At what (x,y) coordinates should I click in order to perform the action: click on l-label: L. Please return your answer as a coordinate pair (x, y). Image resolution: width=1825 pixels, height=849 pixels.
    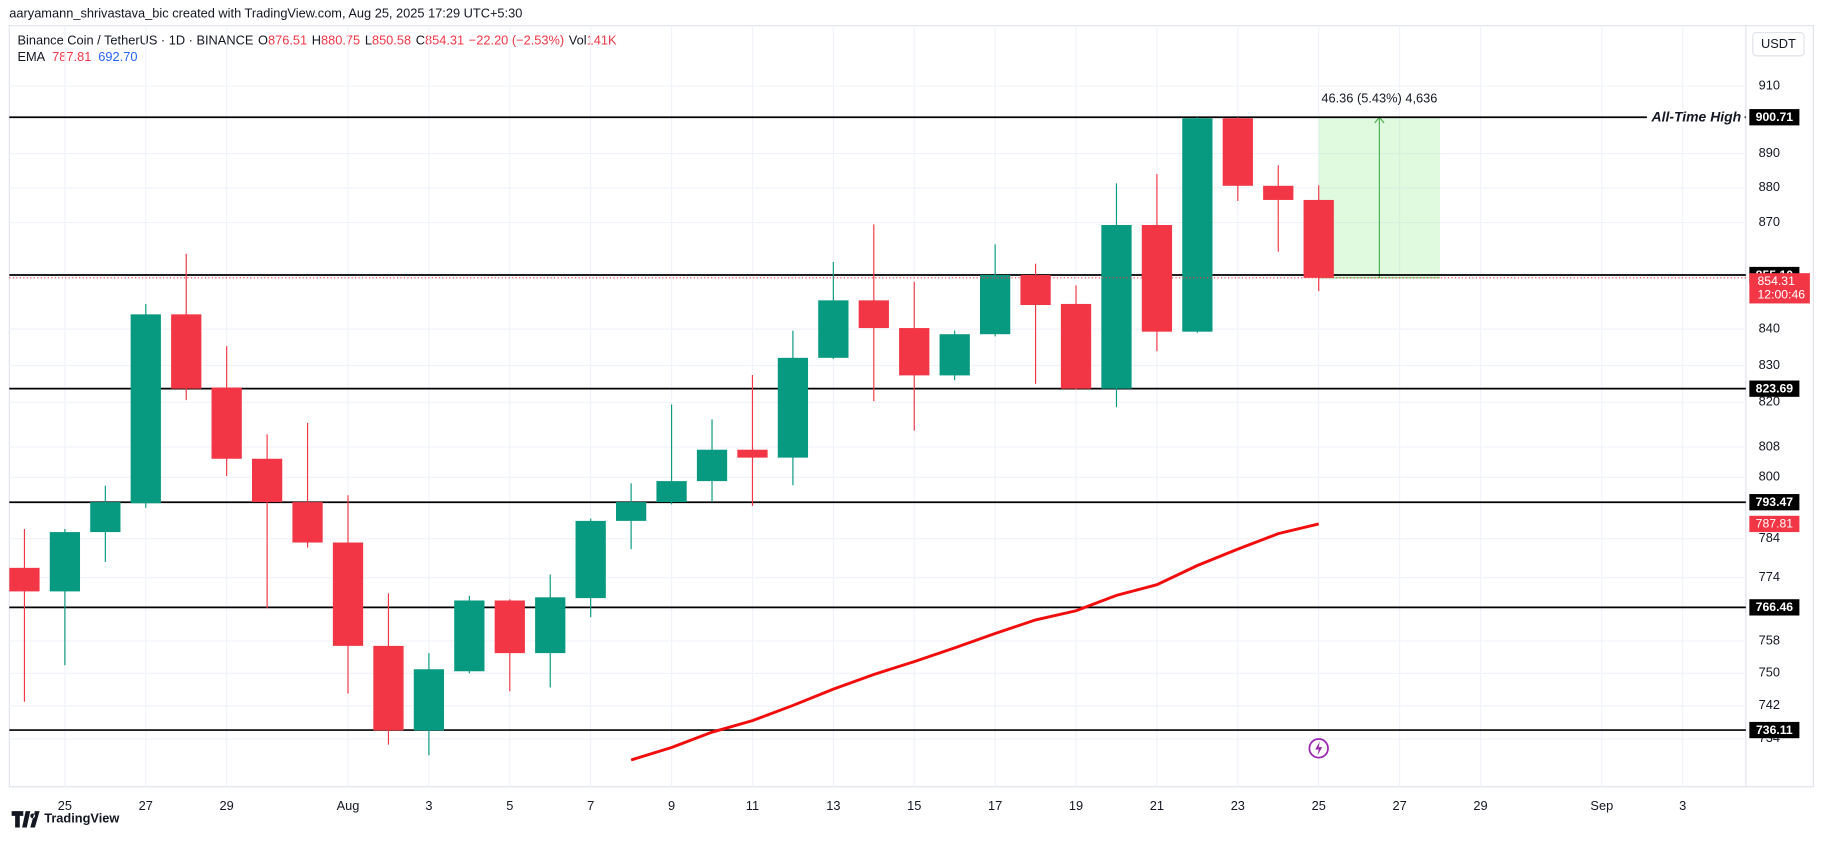
    Looking at the image, I should click on (368, 40).